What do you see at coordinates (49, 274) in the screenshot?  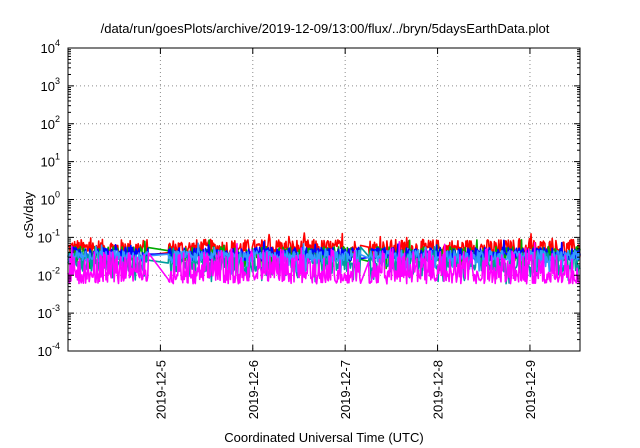 I see `y-tick-label: 10⁻²` at bounding box center [49, 274].